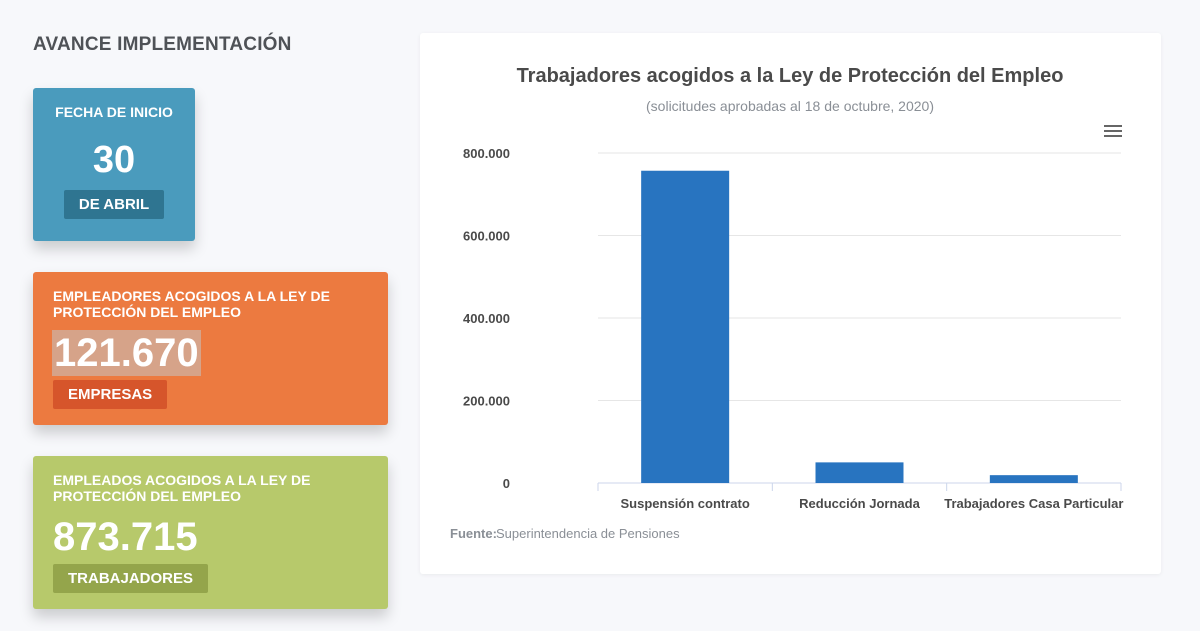  I want to click on y-tick-label: 200.000, so click(486, 401).